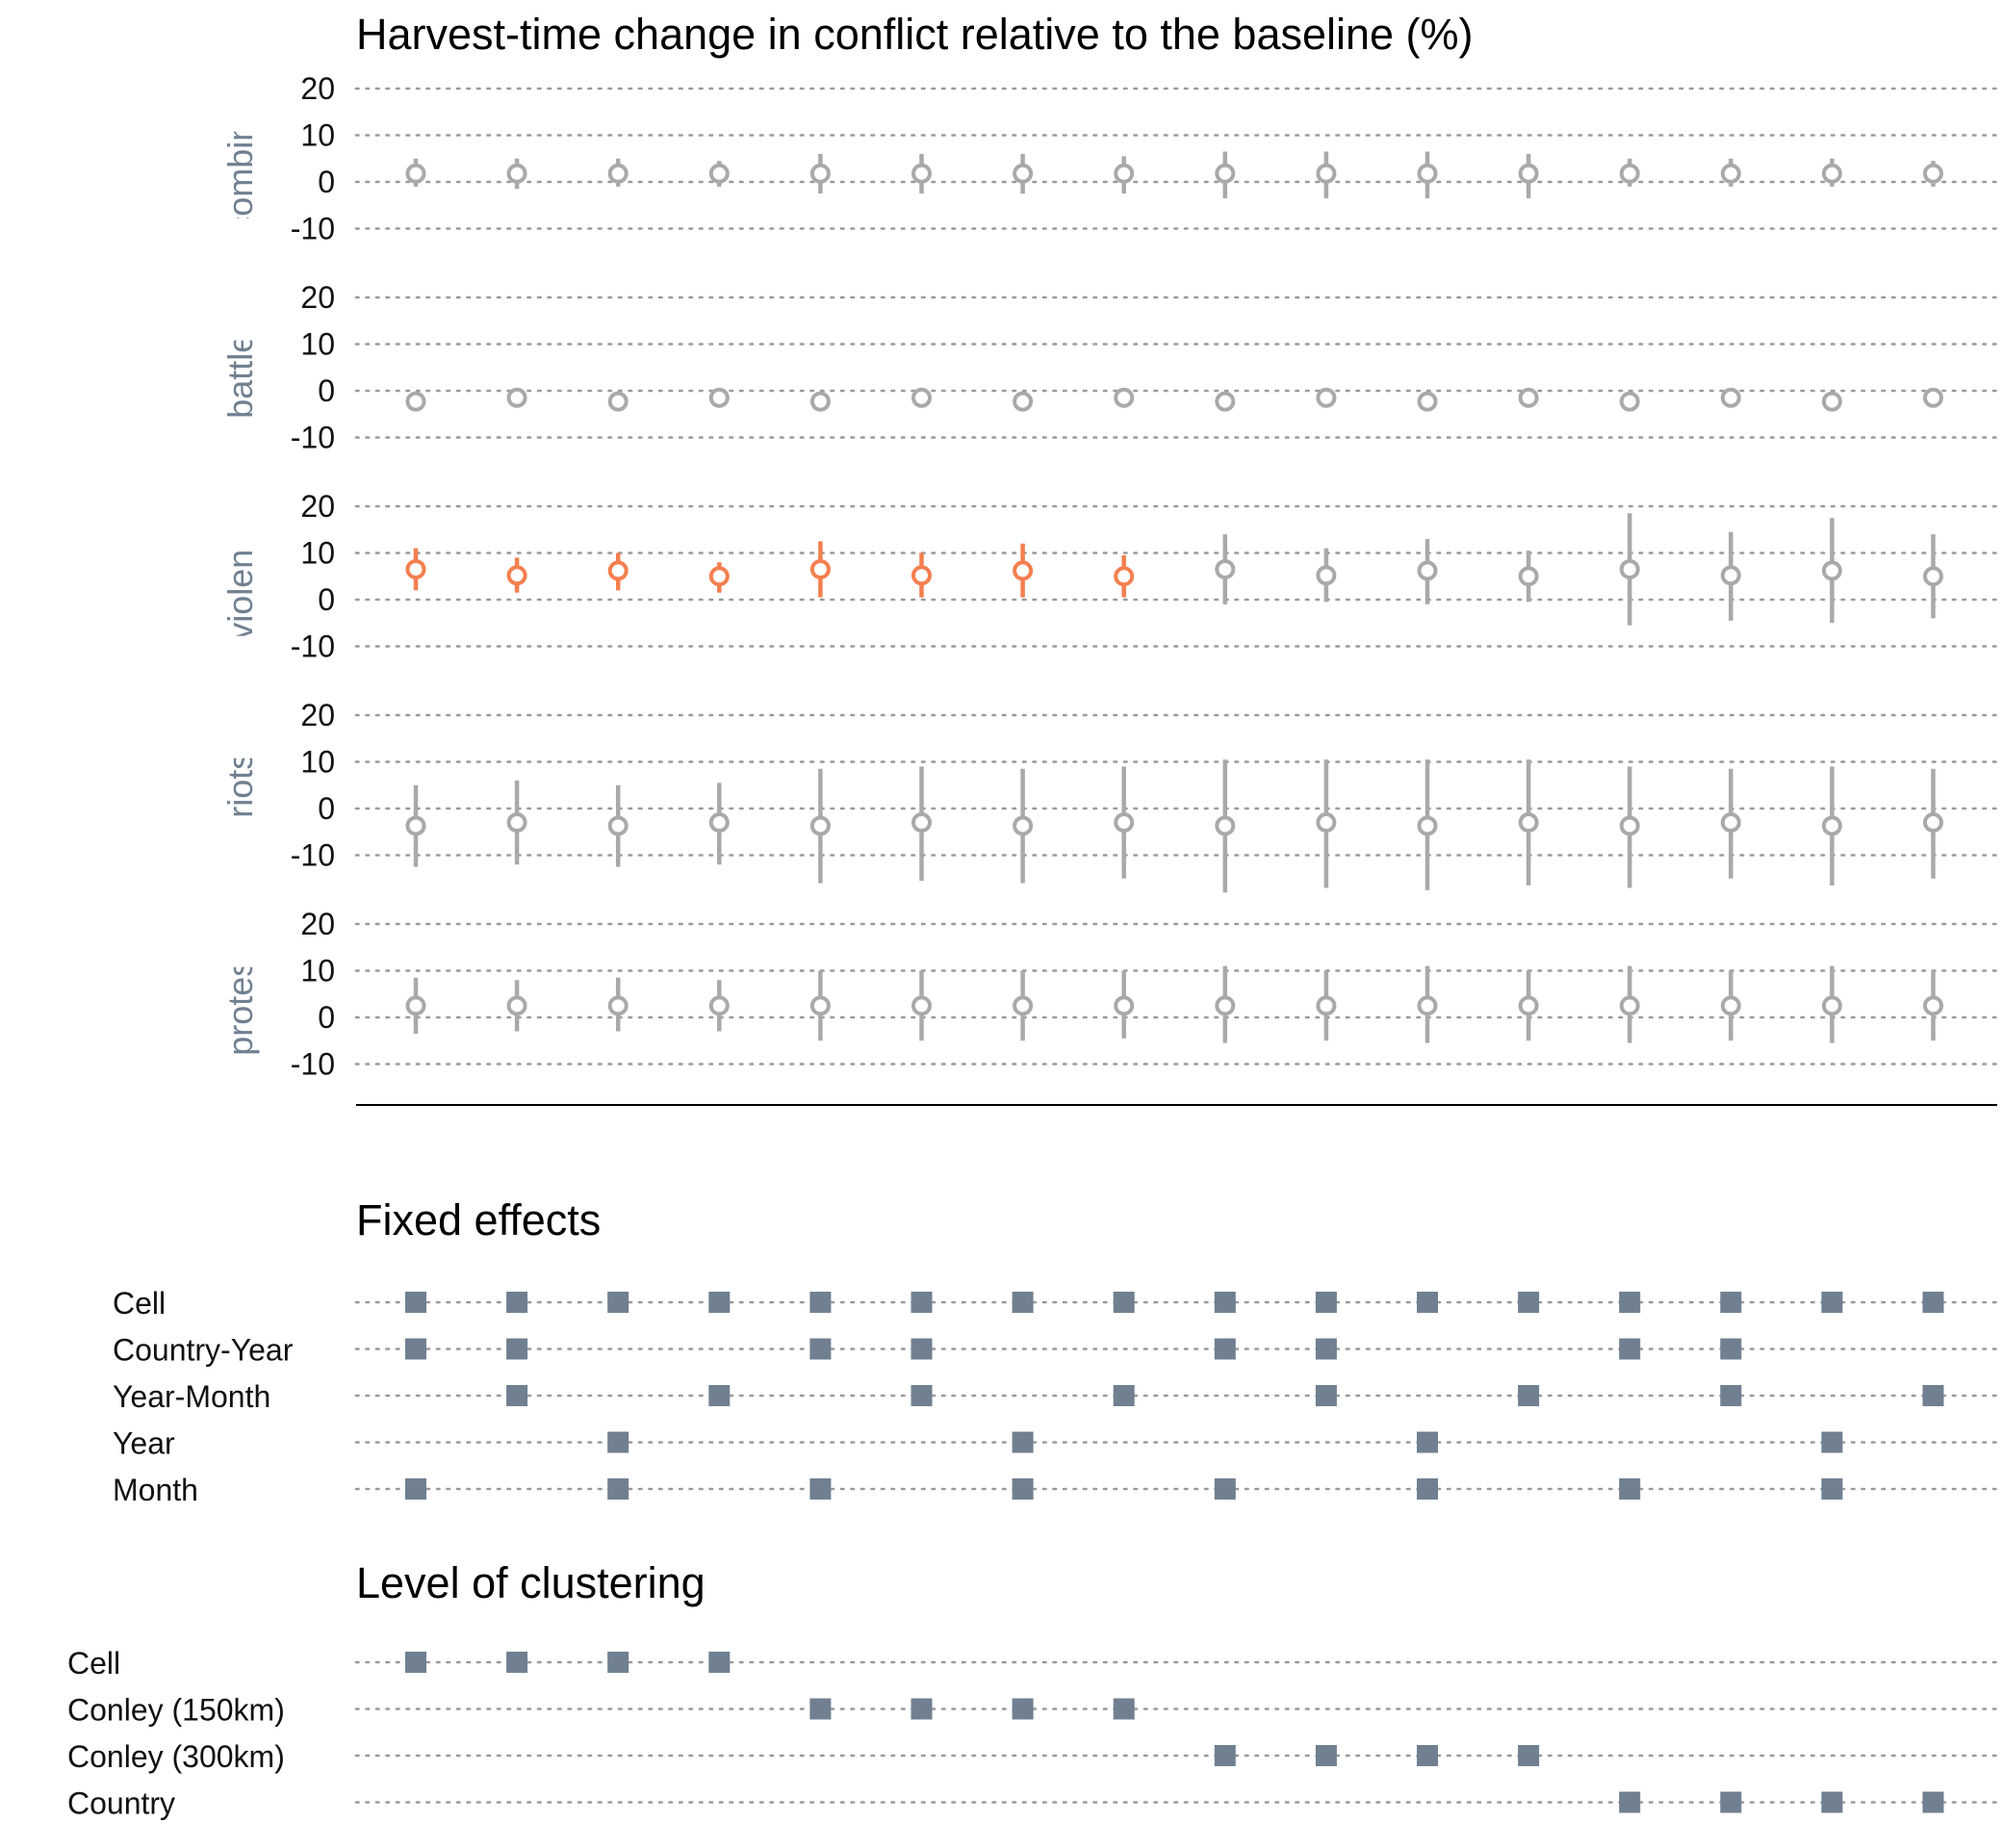  What do you see at coordinates (326, 808) in the screenshot?
I see `y-tick-label: 0` at bounding box center [326, 808].